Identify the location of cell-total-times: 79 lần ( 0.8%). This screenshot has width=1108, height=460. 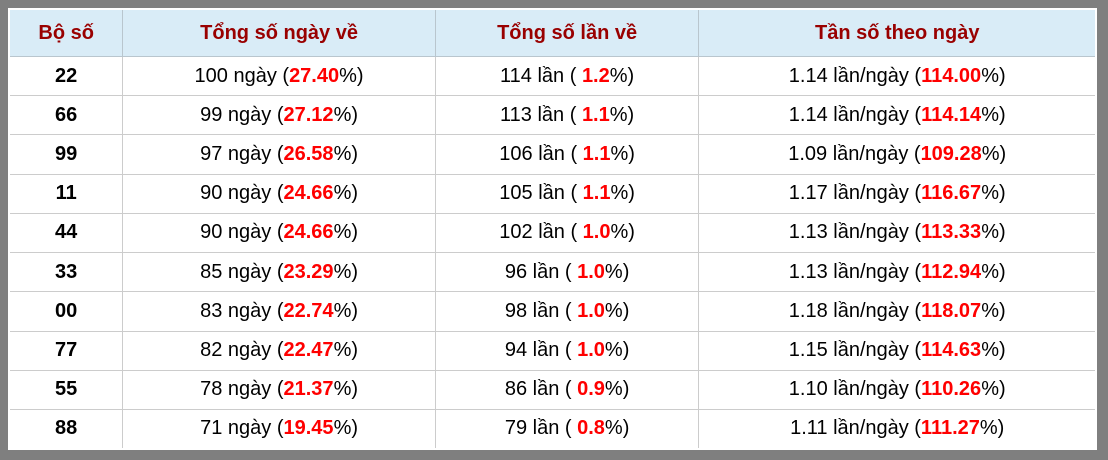
(567, 428).